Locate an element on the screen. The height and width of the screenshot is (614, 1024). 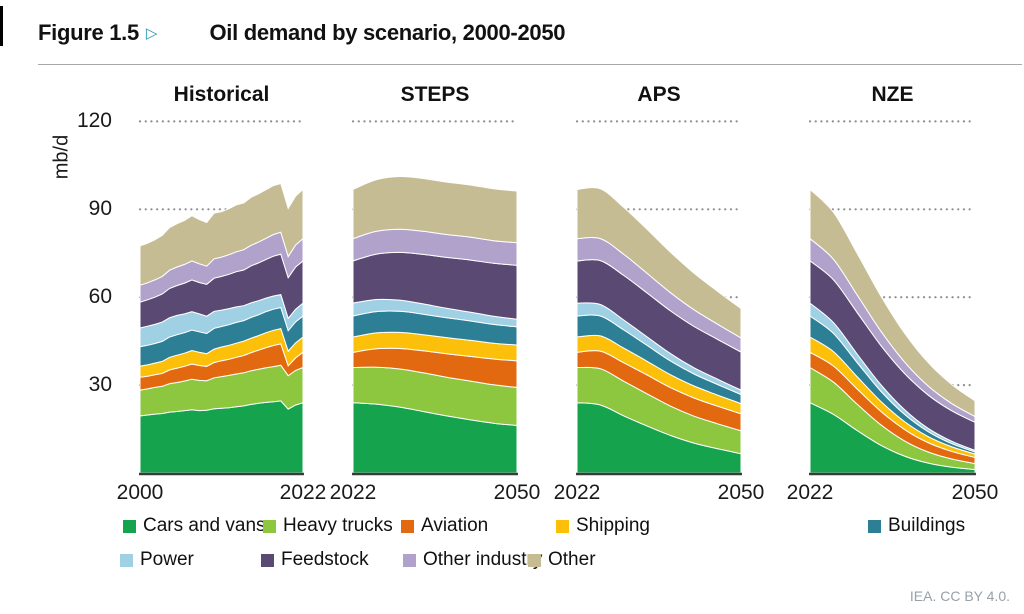
legend-label: Cars and vans is located at coordinates (204, 525).